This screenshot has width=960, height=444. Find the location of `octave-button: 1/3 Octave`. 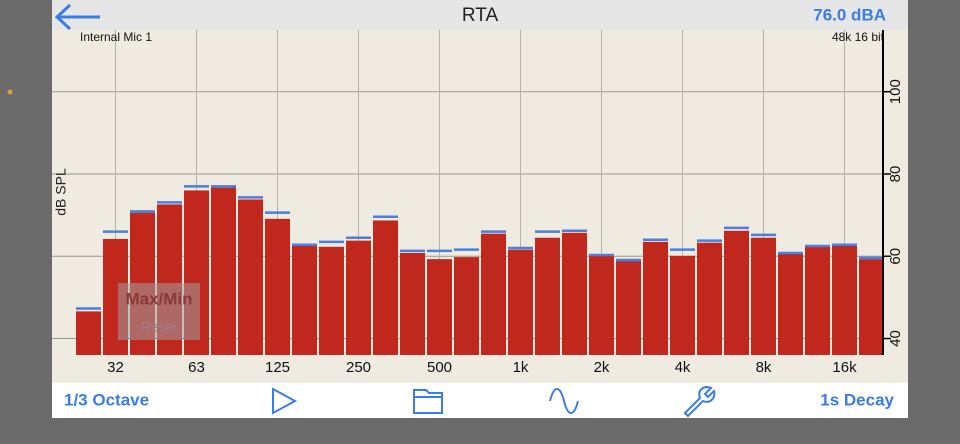

octave-button: 1/3 Octave is located at coordinates (106, 399).